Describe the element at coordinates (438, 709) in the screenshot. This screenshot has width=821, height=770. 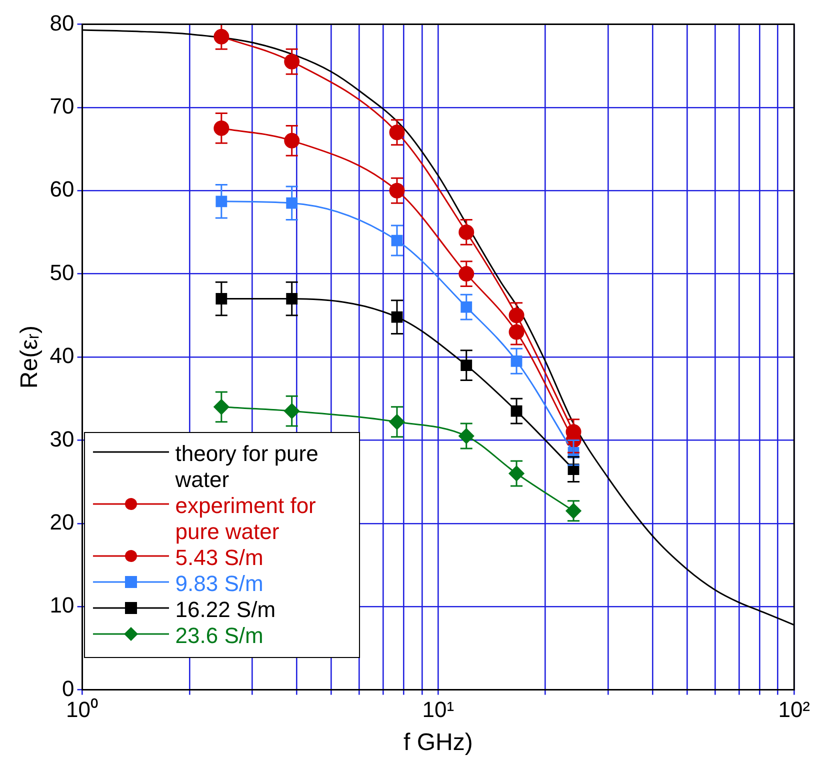
I see `x-tick-label: 10¹` at that location.